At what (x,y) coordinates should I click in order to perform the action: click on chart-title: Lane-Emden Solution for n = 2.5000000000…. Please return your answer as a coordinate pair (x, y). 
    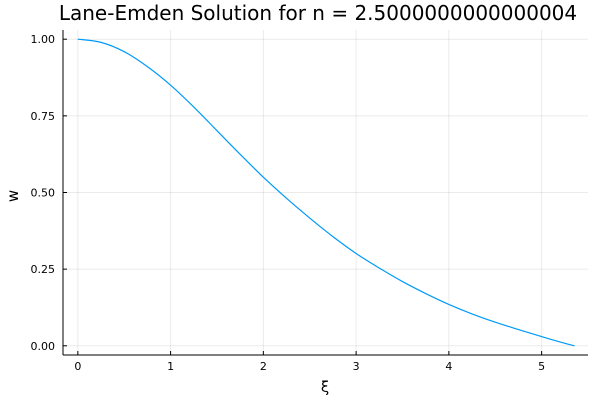
    Looking at the image, I should click on (318, 13).